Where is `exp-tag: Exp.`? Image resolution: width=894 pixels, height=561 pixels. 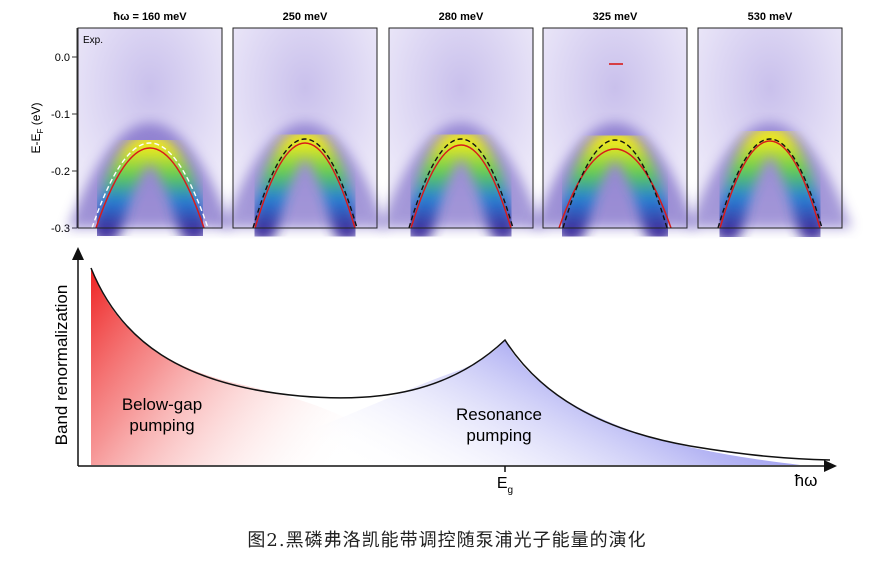 exp-tag: Exp. is located at coordinates (93, 40).